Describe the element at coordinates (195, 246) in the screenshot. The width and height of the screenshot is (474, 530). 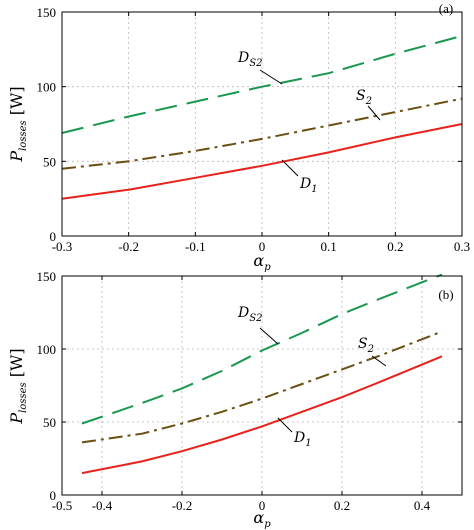
I see `x-tick-label: -0.1` at that location.